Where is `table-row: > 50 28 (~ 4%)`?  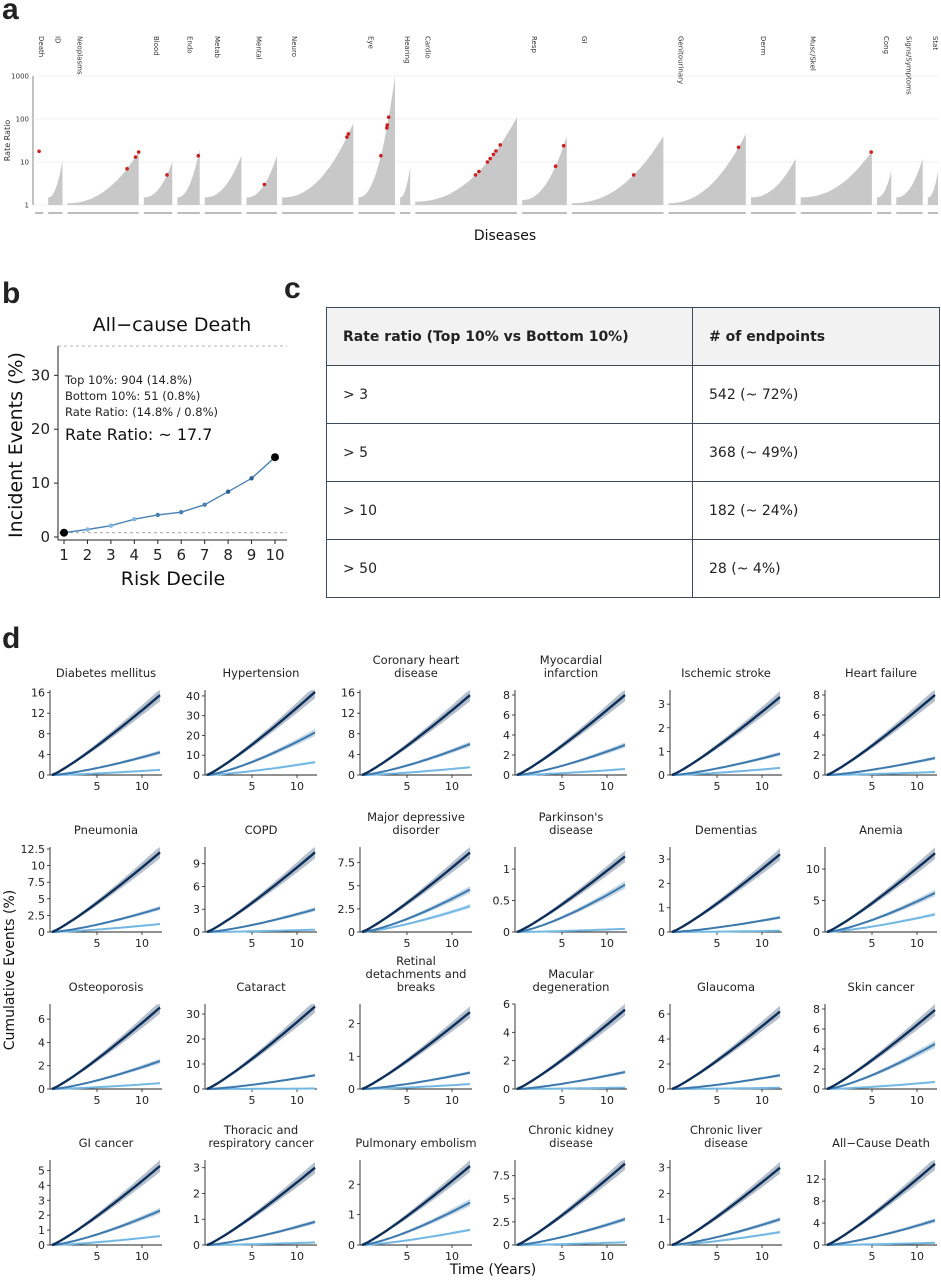
table-row: > 50 28 (~ 4%) is located at coordinates (633, 568).